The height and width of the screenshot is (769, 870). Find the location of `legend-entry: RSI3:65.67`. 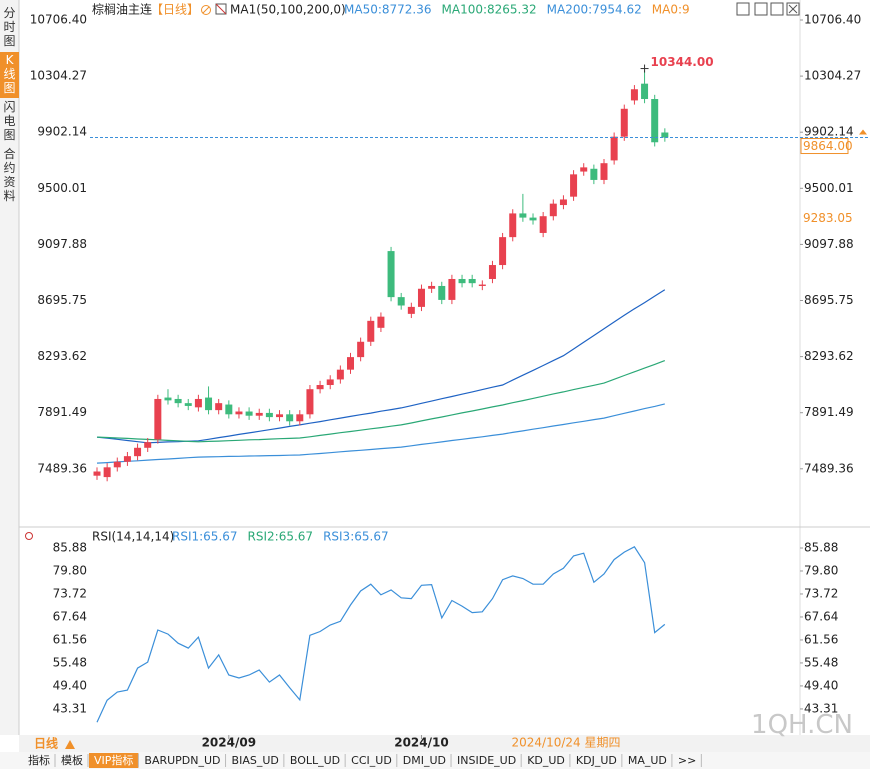

legend-entry: RSI3:65.67 is located at coordinates (356, 537).